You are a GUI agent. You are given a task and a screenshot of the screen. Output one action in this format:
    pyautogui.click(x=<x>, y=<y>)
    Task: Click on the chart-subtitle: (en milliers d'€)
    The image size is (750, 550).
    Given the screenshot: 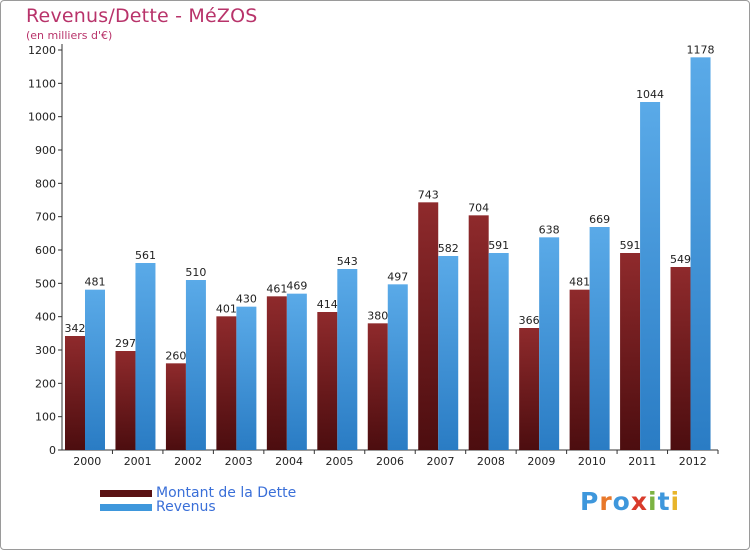 What is the action you would take?
    pyautogui.click(x=69, y=35)
    